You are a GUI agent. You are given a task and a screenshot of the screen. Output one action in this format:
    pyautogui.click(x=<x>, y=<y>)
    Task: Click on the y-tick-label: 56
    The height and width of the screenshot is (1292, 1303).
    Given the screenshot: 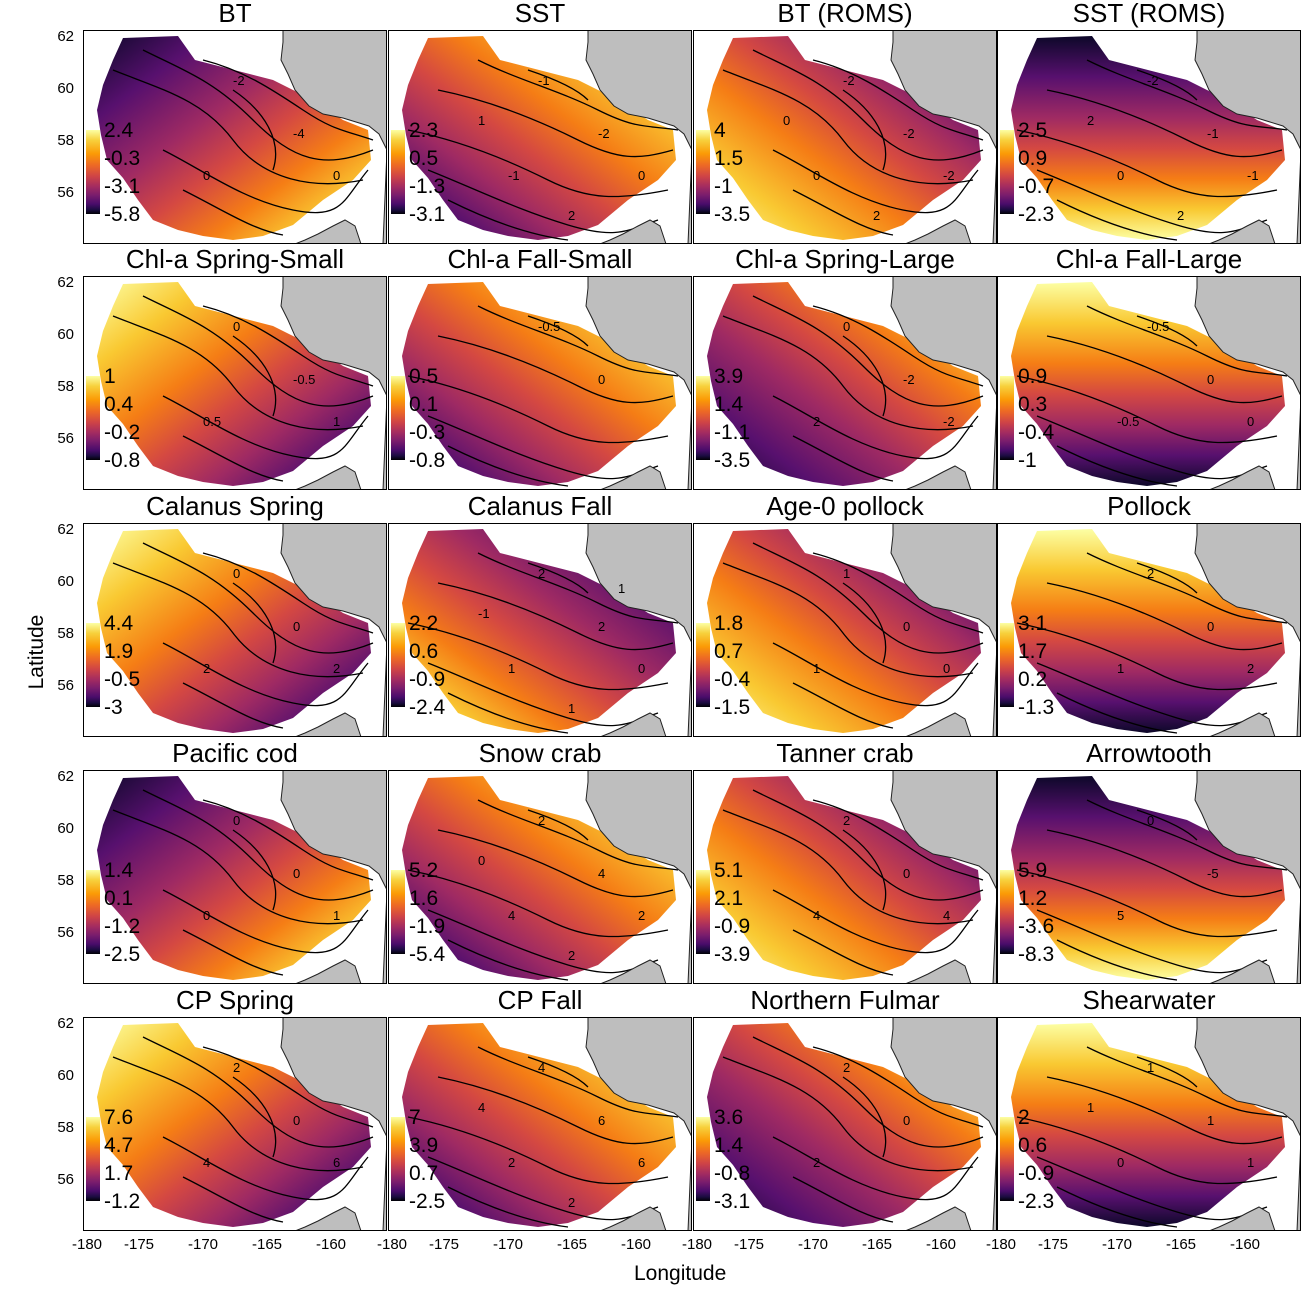 What is the action you would take?
    pyautogui.click(x=65, y=685)
    